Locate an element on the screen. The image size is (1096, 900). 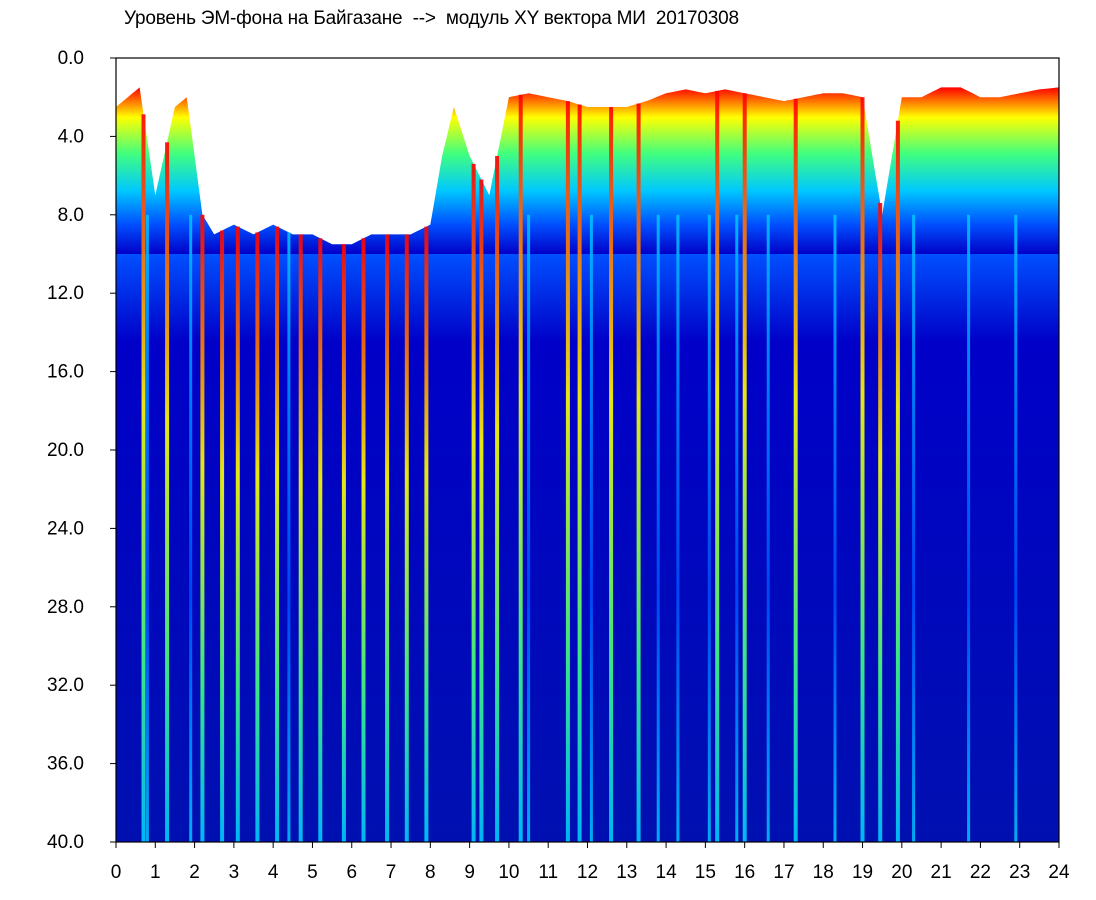
x-tick-label: 21 is located at coordinates (941, 872).